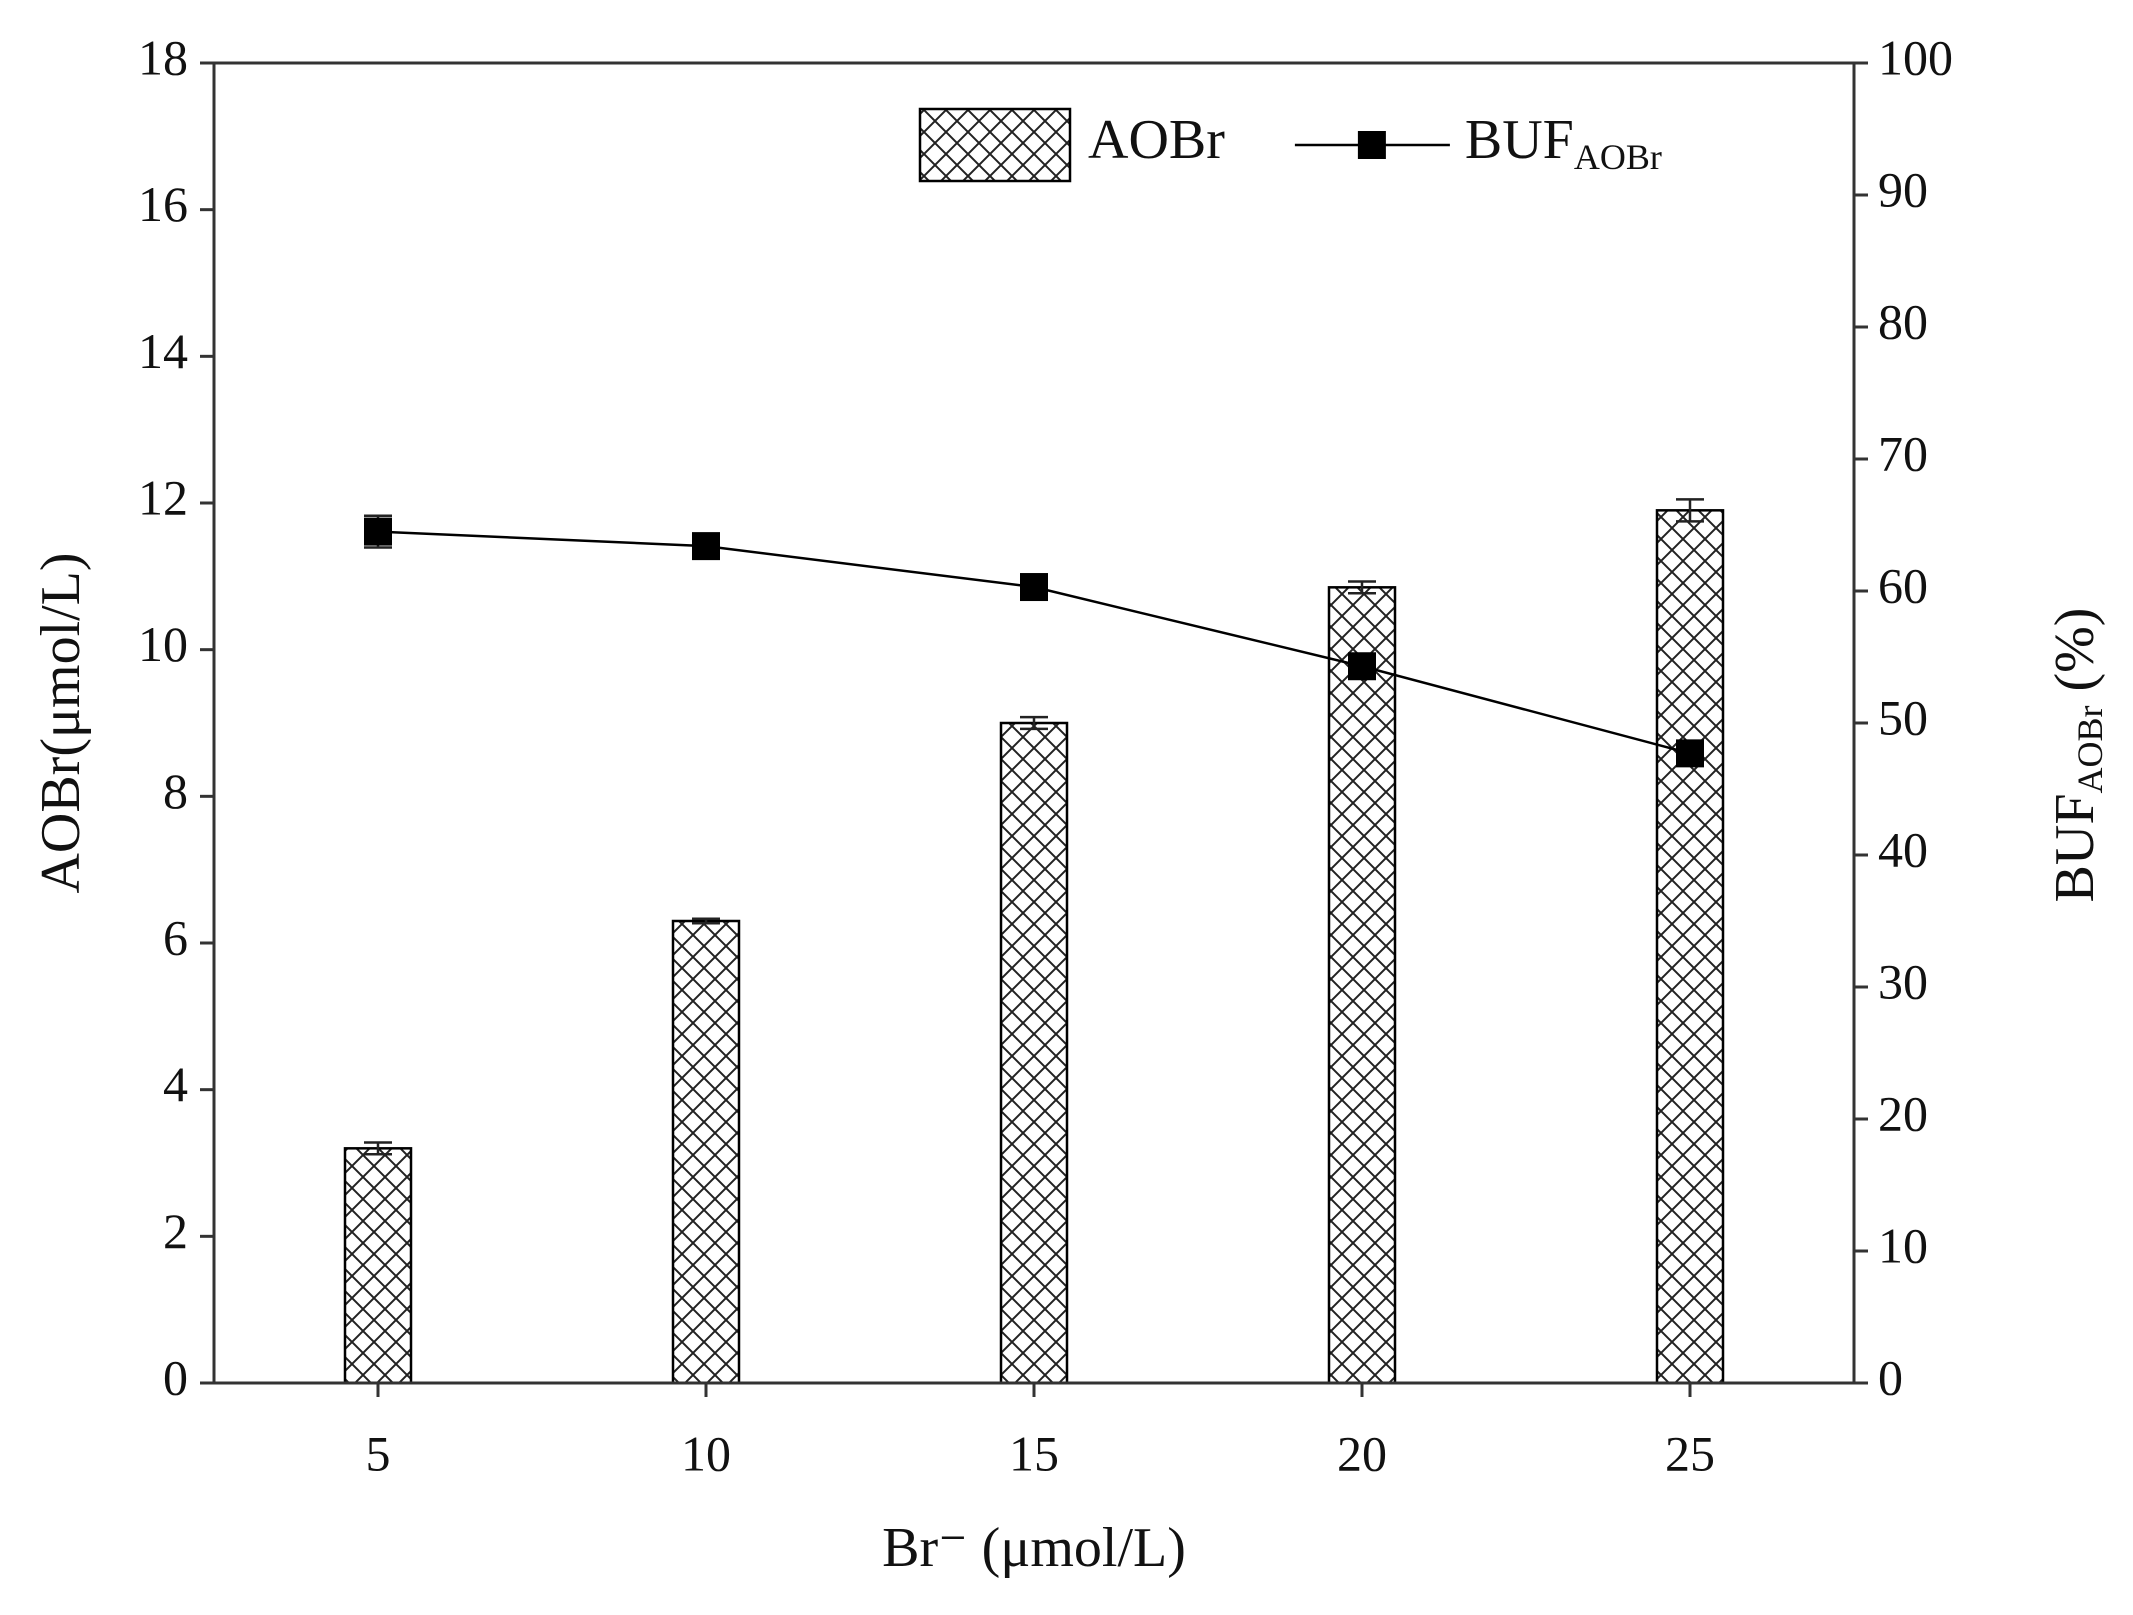 This screenshot has height=1615, width=2133. Describe the element at coordinates (61, 722) in the screenshot. I see `y-axis-label: AOBr(μmol/L)` at that location.